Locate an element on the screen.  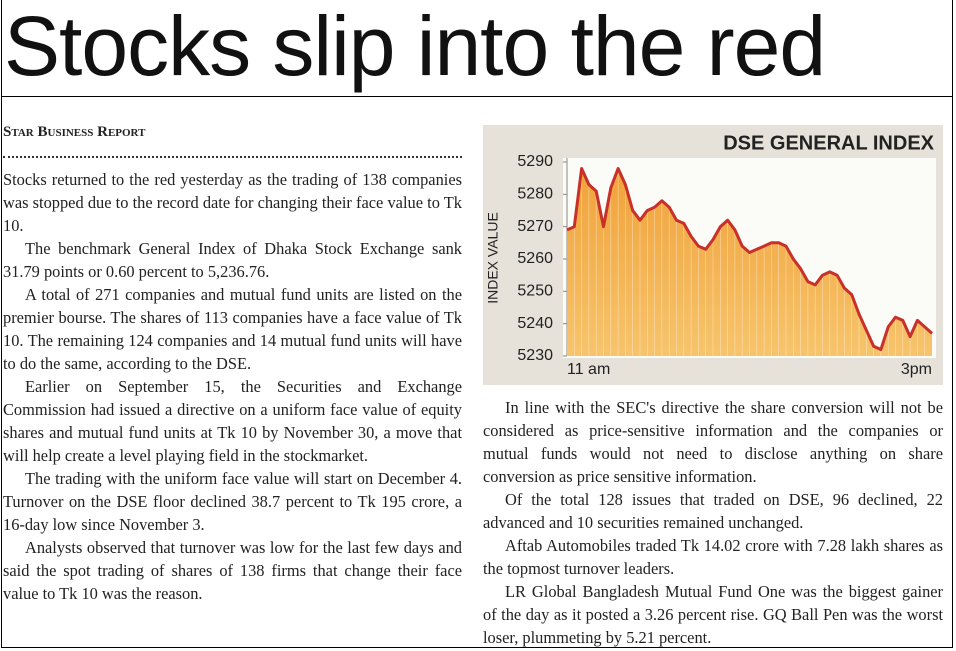
line is located at coordinates (749, 259).